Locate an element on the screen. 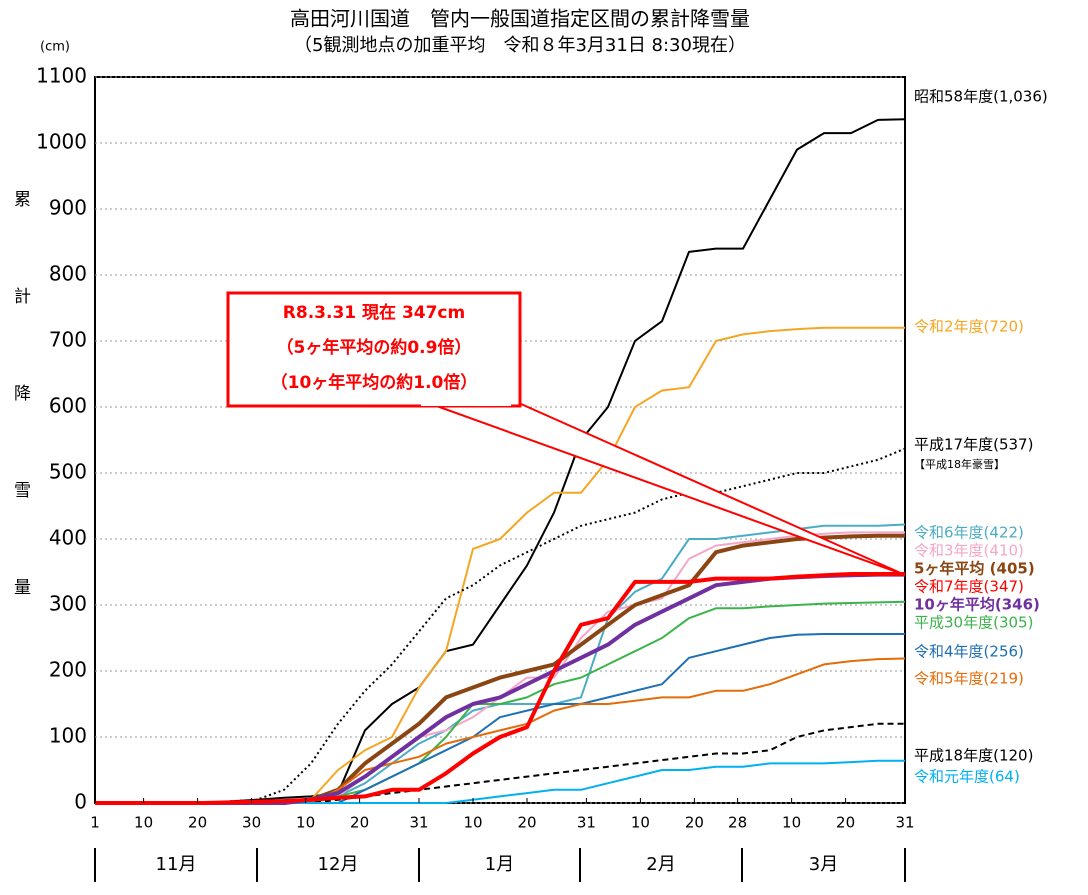  legend-label: 令和元年度(64) is located at coordinates (967, 777).